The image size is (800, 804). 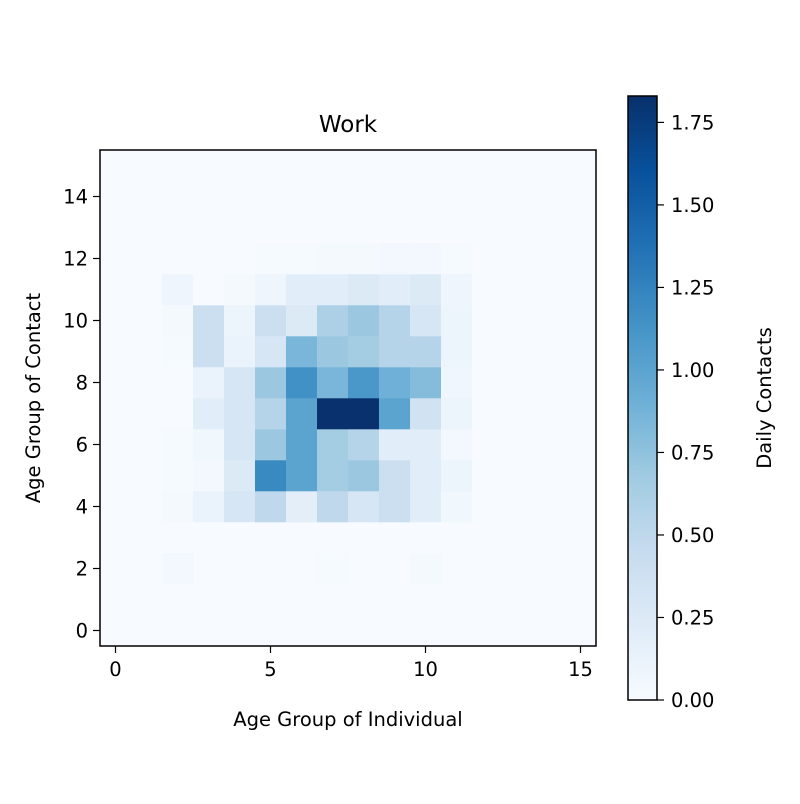 What do you see at coordinates (82, 507) in the screenshot?
I see `y-tick-label: 4` at bounding box center [82, 507].